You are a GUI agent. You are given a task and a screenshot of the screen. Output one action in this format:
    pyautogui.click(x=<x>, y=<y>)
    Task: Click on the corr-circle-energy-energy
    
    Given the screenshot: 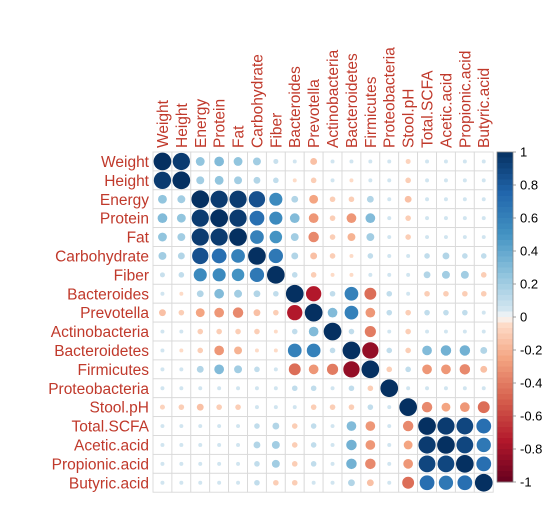 What is the action you would take?
    pyautogui.click(x=200, y=199)
    